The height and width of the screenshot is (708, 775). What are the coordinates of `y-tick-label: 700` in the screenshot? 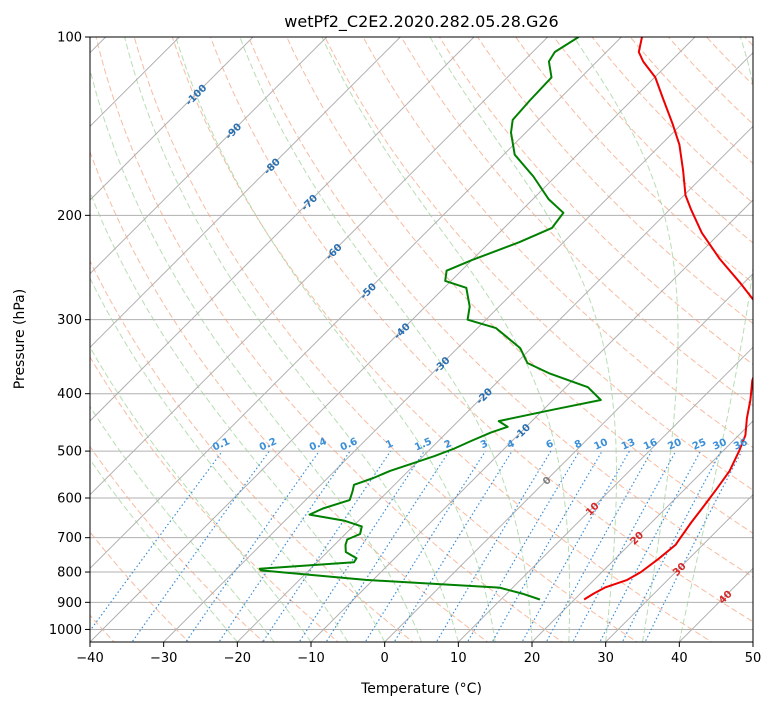 It's located at (69, 538).